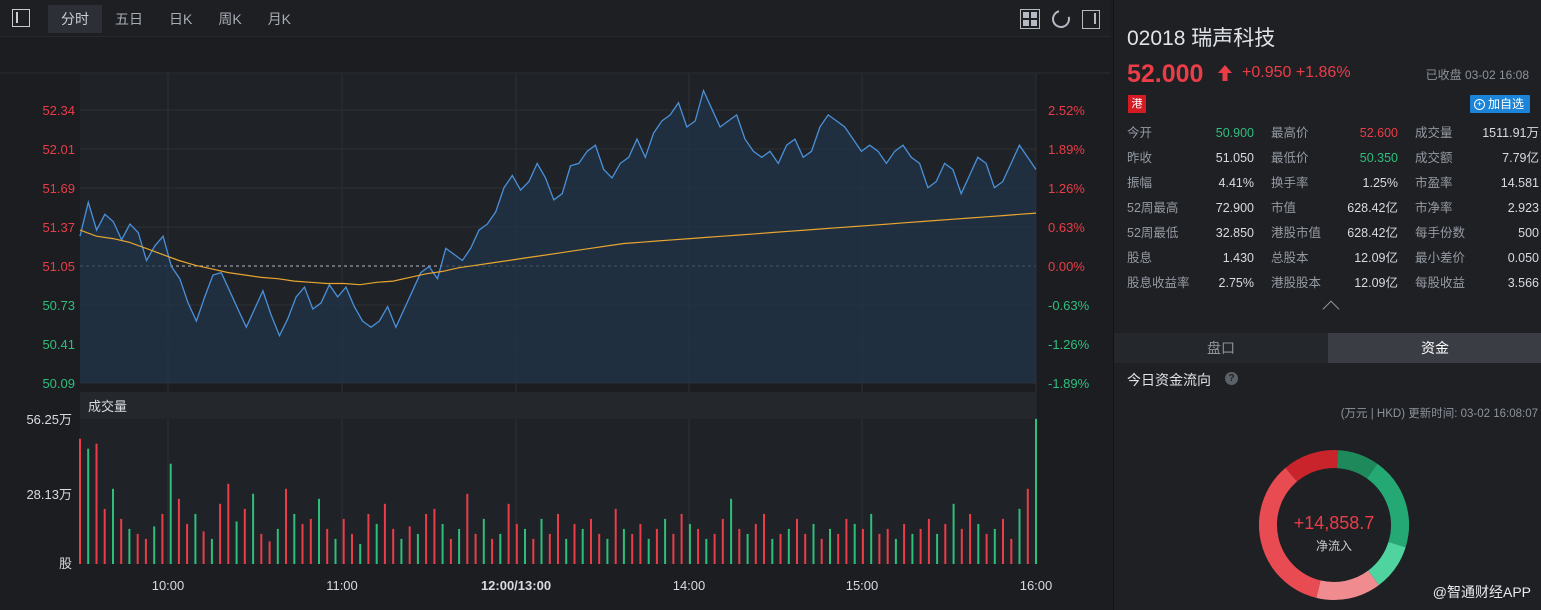  What do you see at coordinates (1520, 158) in the screenshot?
I see `stat-value: 7.79亿` at bounding box center [1520, 158].